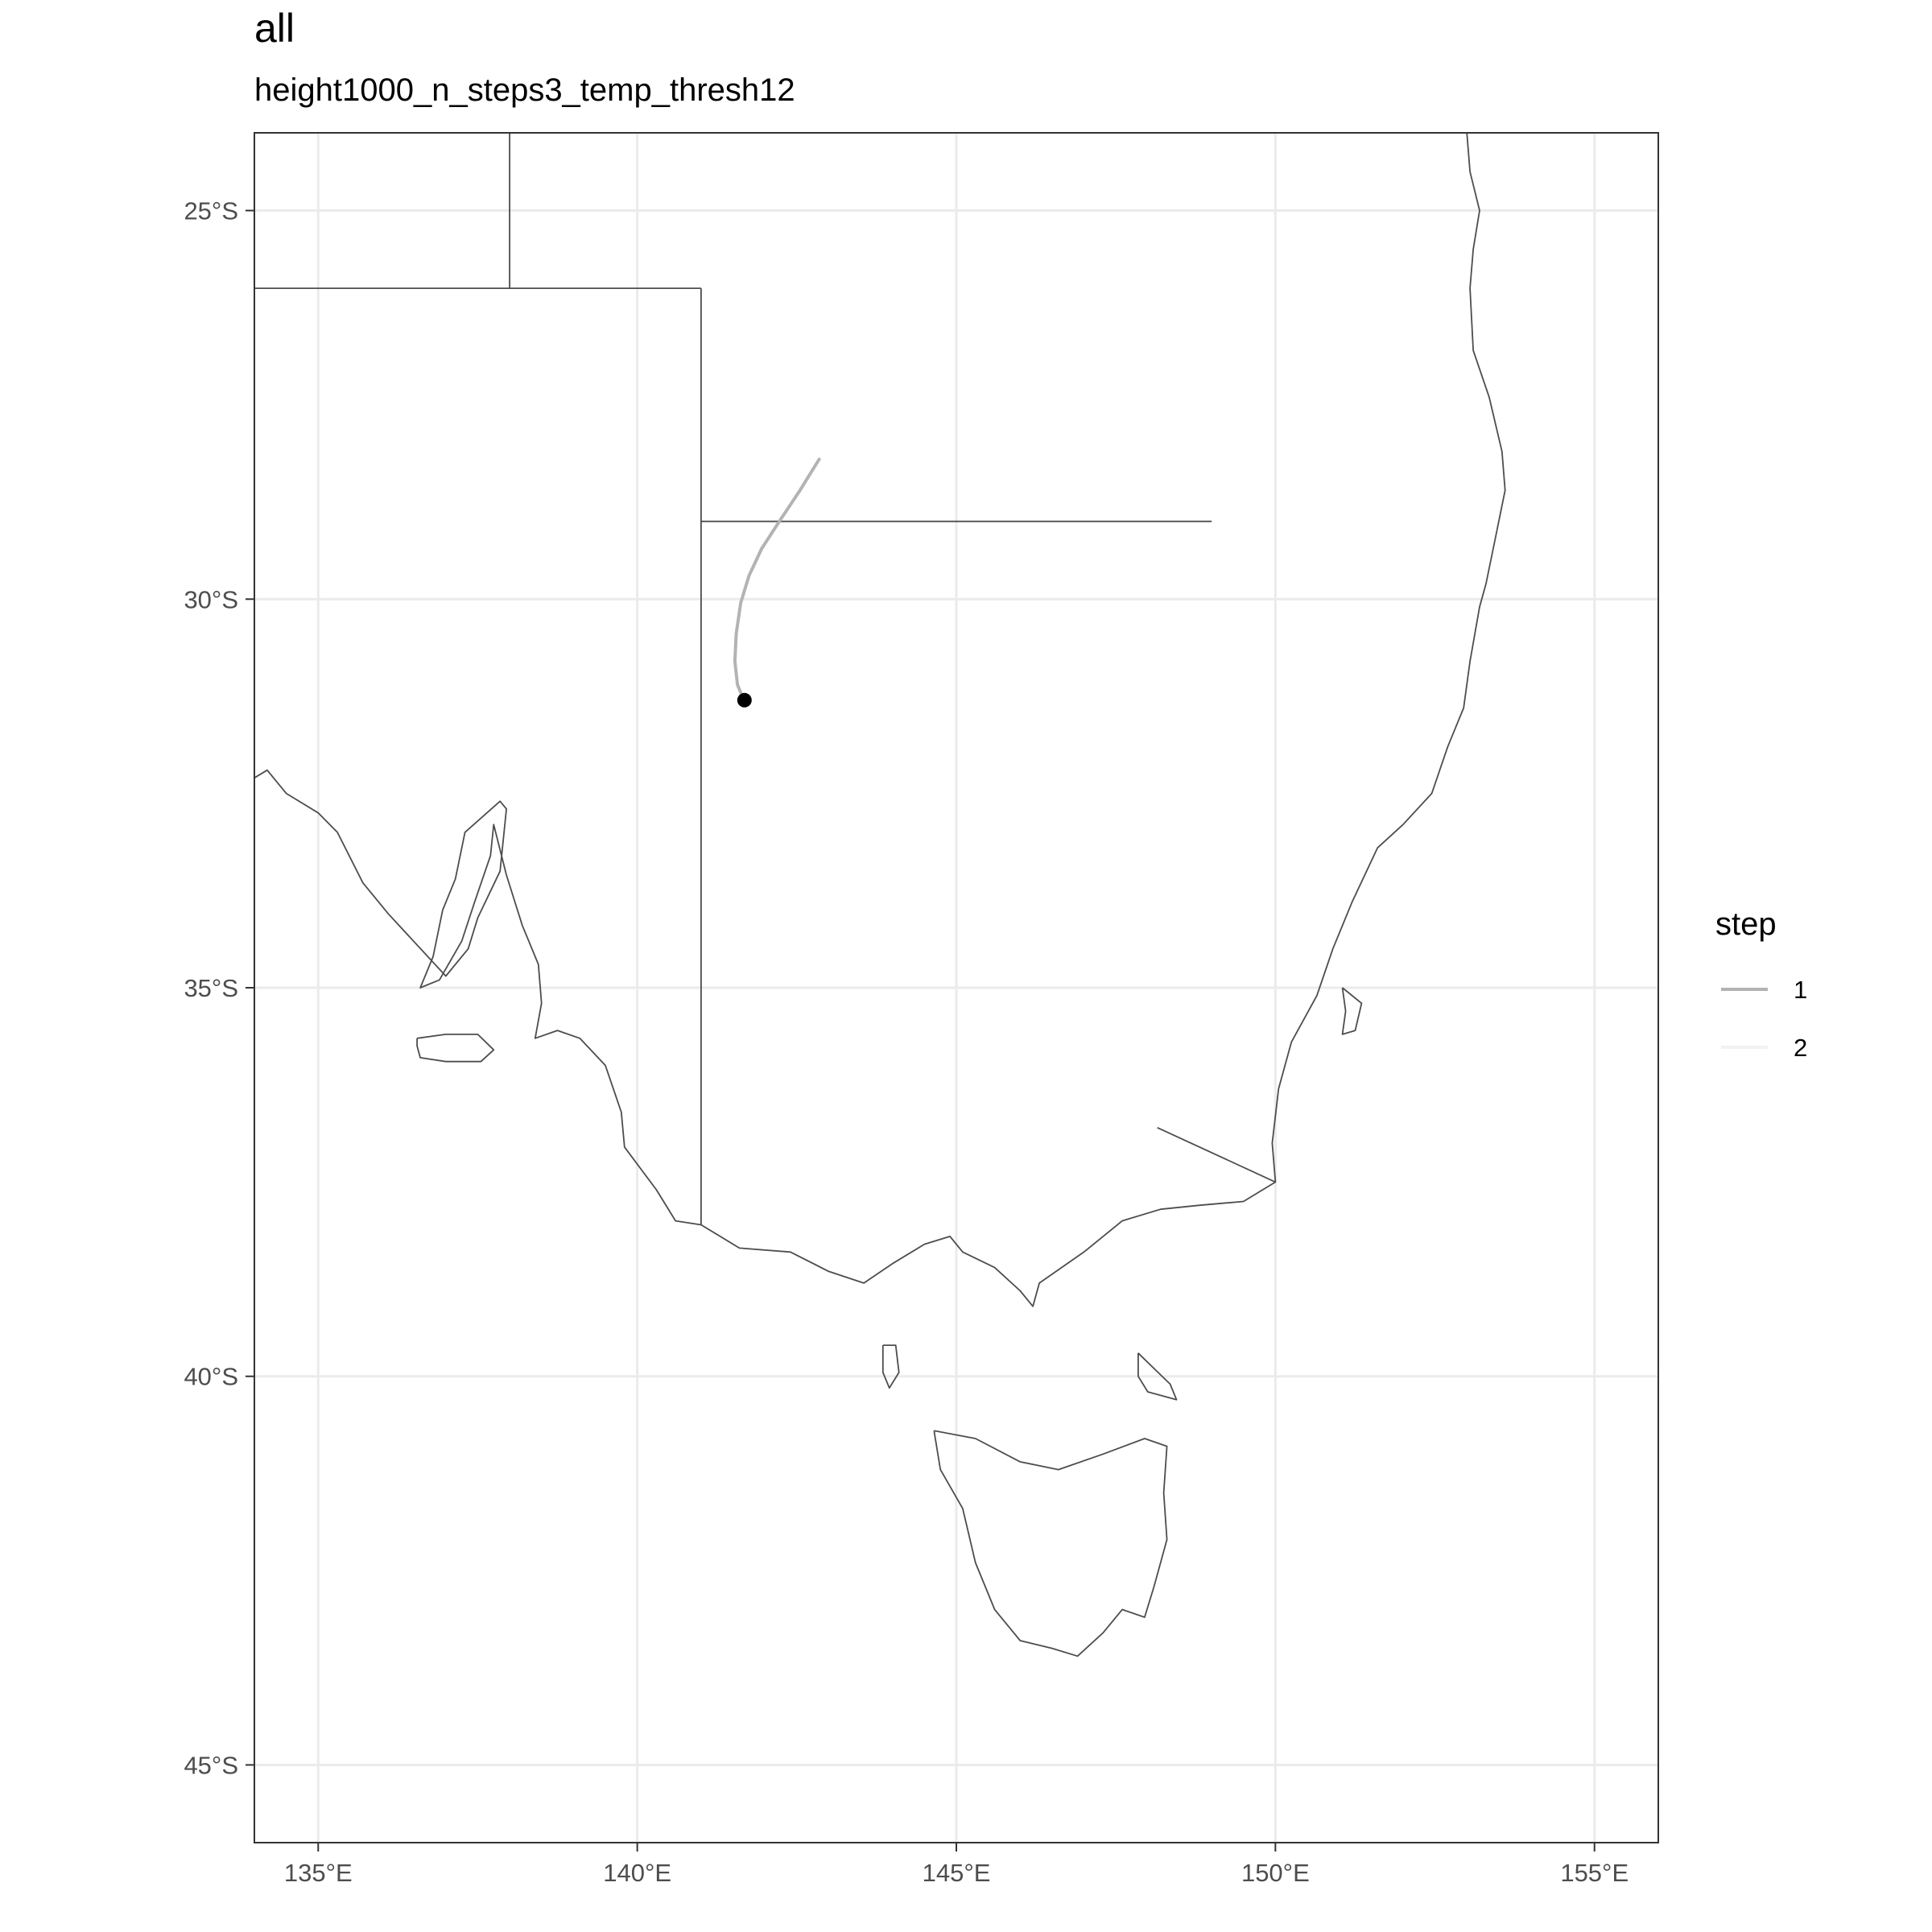  What do you see at coordinates (211, 1377) in the screenshot?
I see `y-tick-label: 40°S` at bounding box center [211, 1377].